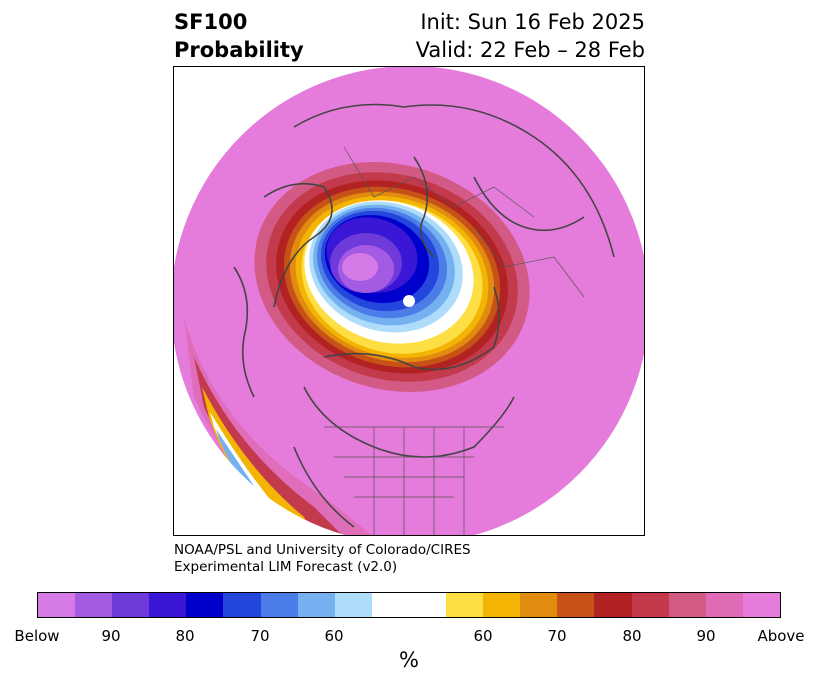 The width and height of the screenshot is (819, 686). Describe the element at coordinates (532, 22) in the screenshot. I see `init-date: Init: Sun 16 Feb 2025` at that location.